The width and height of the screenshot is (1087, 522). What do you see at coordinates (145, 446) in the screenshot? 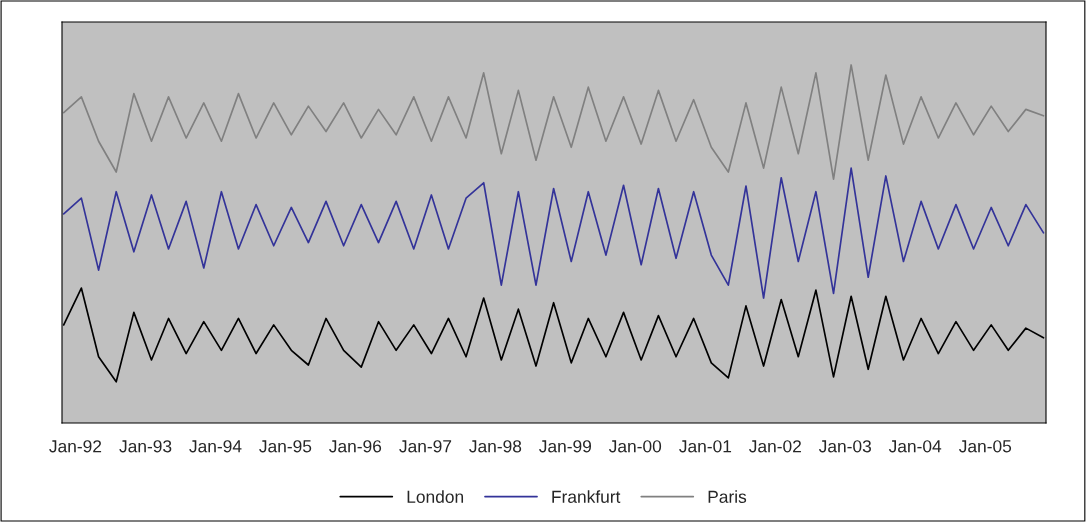
I see `x-tick-label: Jan-93` at bounding box center [145, 446].